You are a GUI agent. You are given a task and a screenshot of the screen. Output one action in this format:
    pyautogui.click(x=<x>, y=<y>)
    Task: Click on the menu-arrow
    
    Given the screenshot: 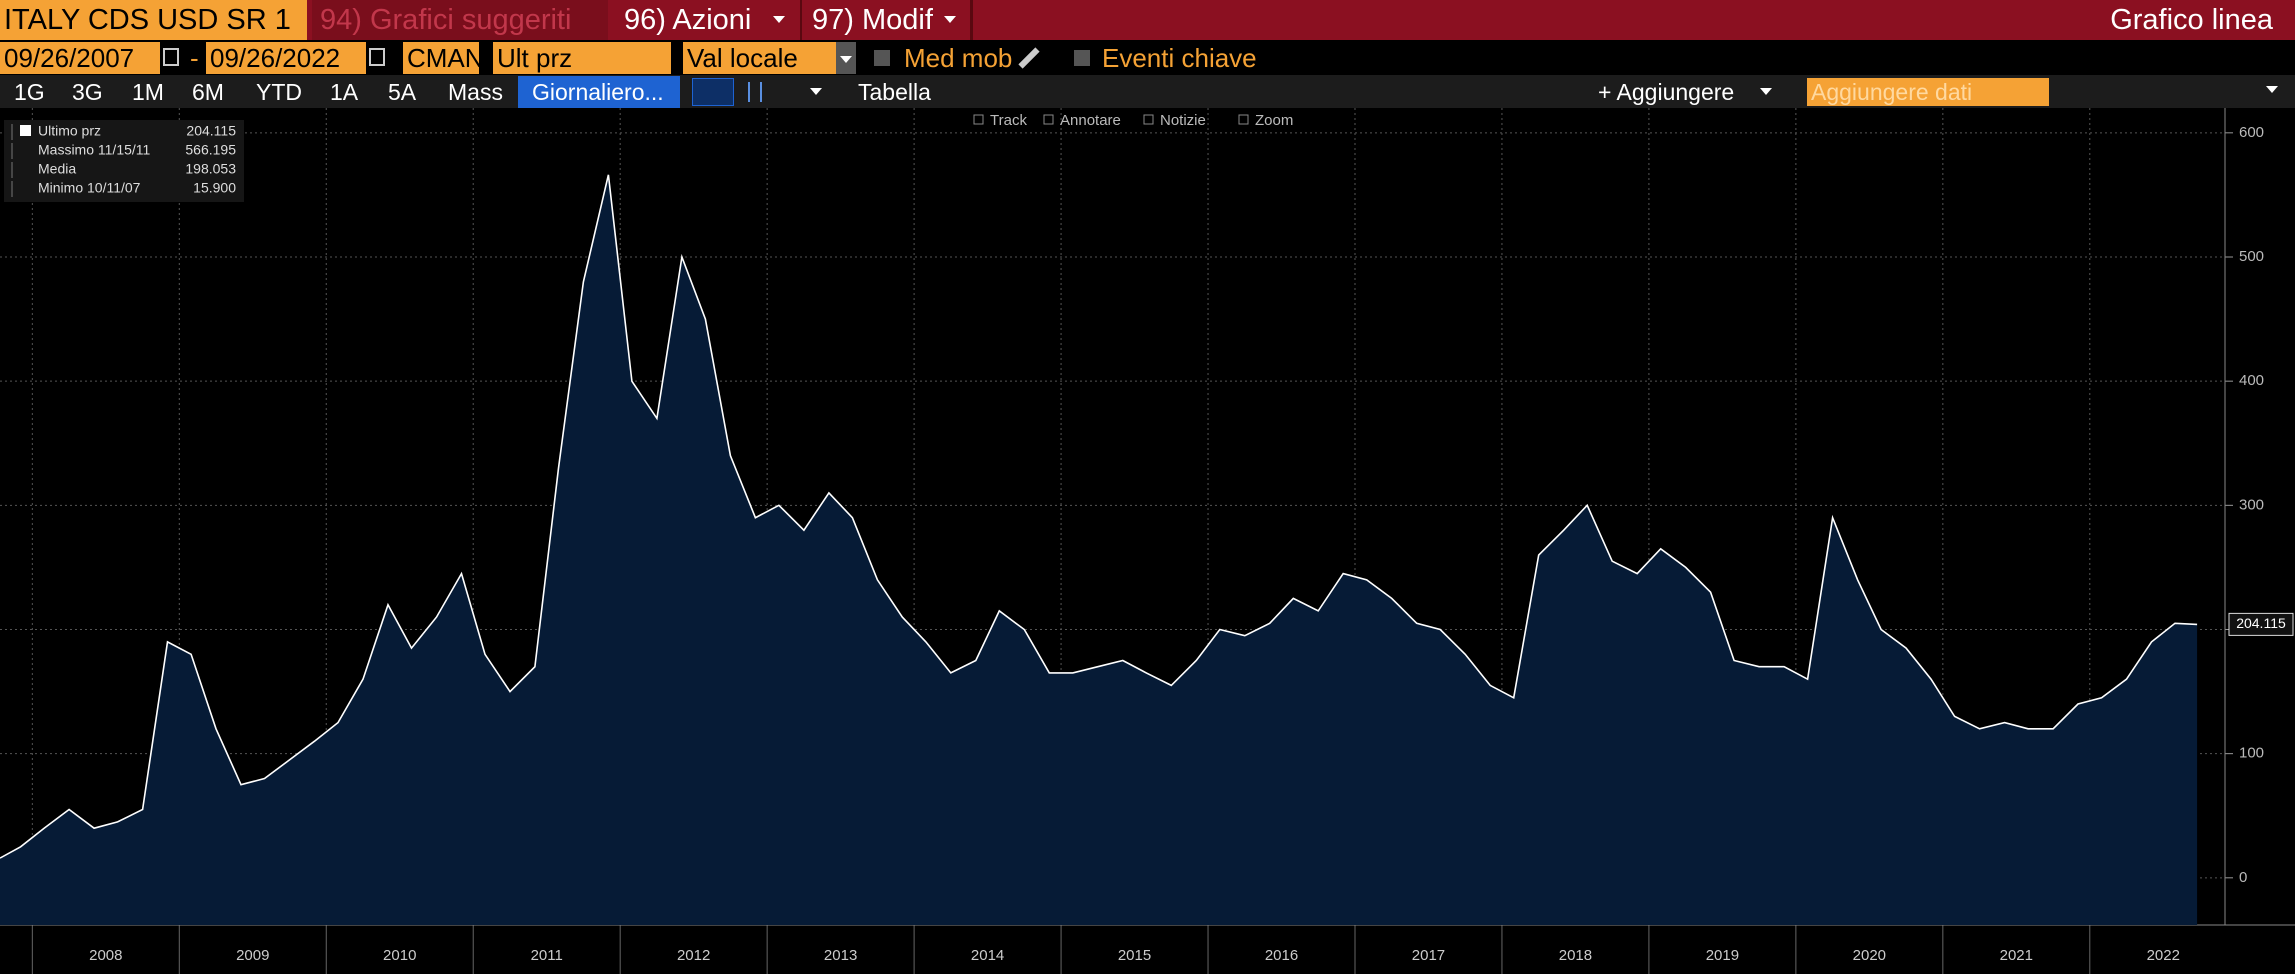 What is the action you would take?
    pyautogui.click(x=2272, y=89)
    